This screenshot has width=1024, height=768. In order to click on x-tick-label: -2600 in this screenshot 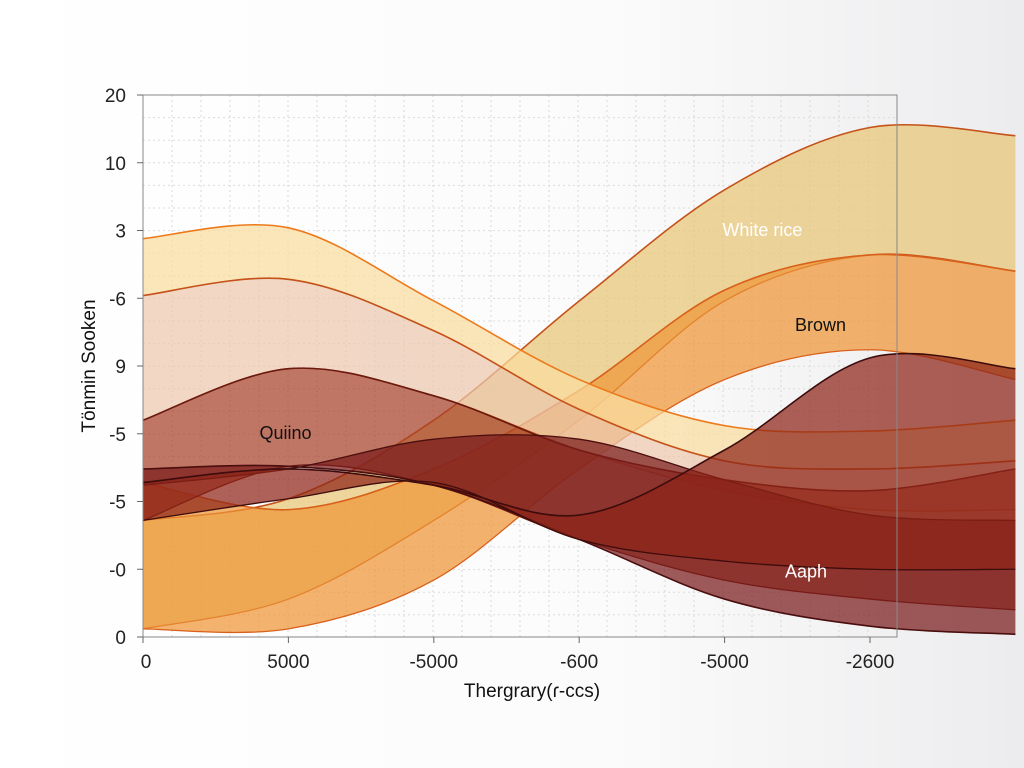, I will do `click(870, 662)`.